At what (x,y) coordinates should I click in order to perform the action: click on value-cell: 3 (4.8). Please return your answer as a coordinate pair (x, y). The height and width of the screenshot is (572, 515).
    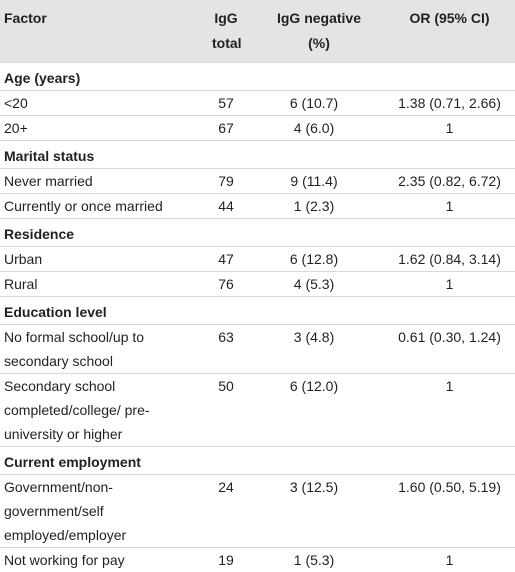
    Looking at the image, I should click on (314, 349).